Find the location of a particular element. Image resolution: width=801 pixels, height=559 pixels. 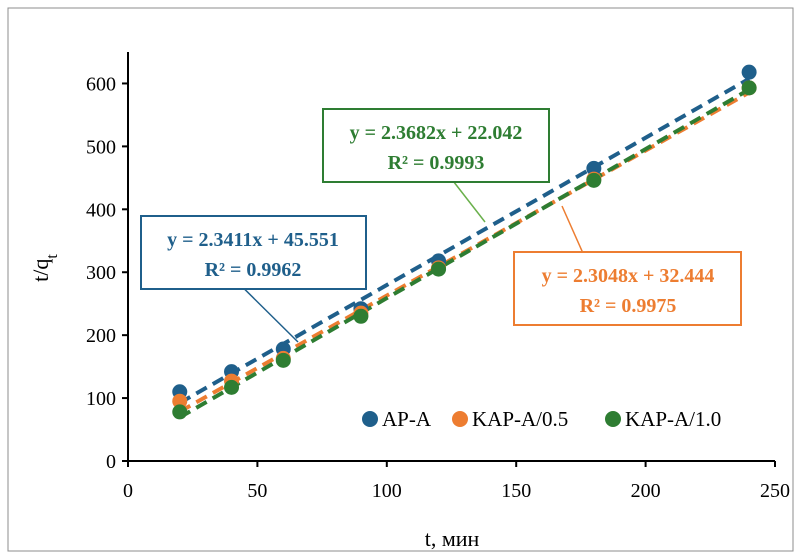

x-axis-ticks: 0 50 100 150 200 250 is located at coordinates (456, 481).